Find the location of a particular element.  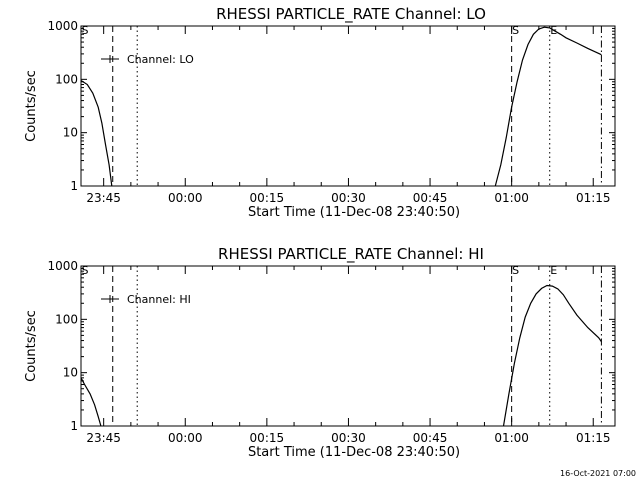

legend-label: Channel: LO is located at coordinates (160, 59).